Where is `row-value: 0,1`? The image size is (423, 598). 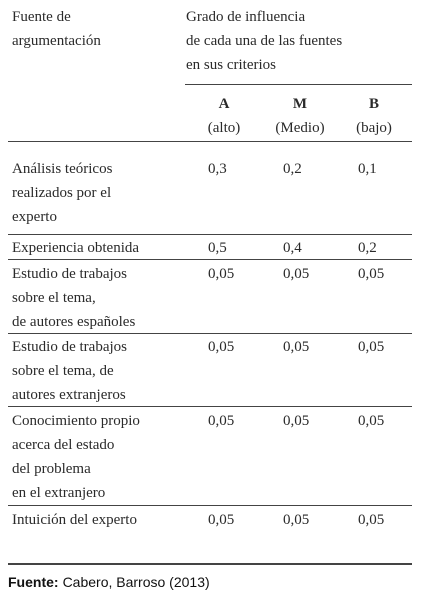 row-value: 0,1 is located at coordinates (367, 169).